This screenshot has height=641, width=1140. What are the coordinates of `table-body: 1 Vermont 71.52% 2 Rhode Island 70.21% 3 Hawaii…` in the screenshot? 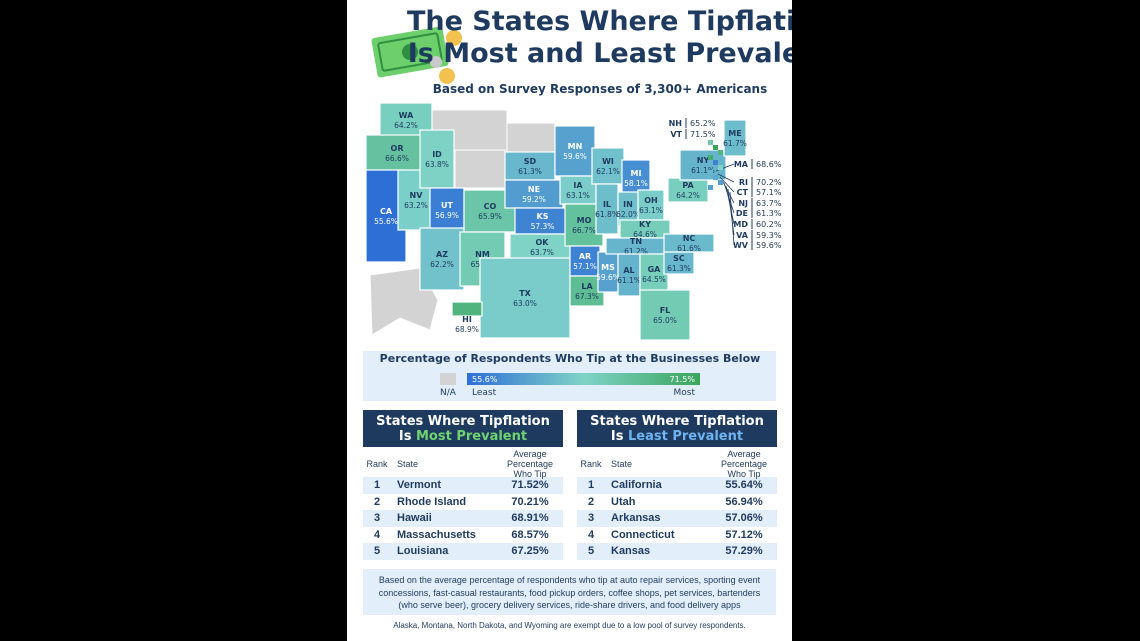 It's located at (463, 518).